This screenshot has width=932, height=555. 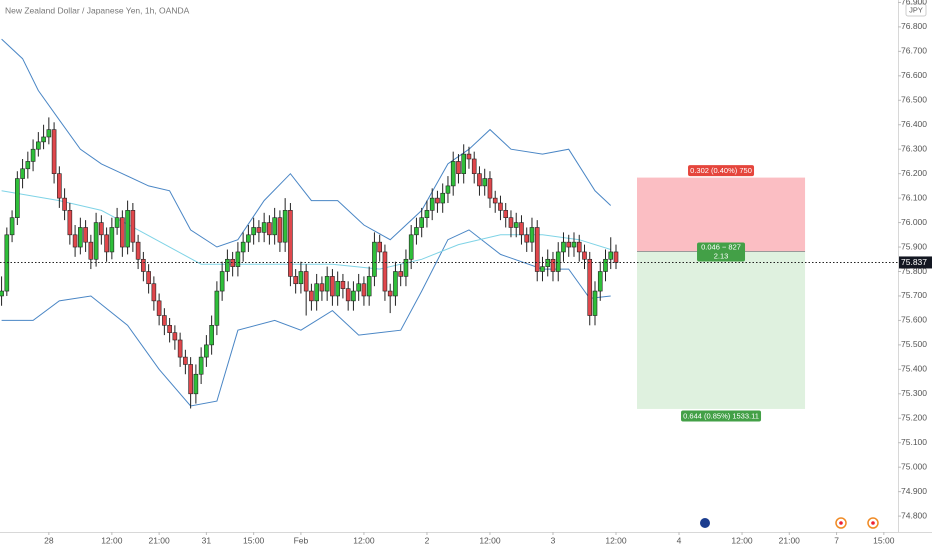 What do you see at coordinates (914, 26) in the screenshot?
I see `y-tick-label: 76.800` at bounding box center [914, 26].